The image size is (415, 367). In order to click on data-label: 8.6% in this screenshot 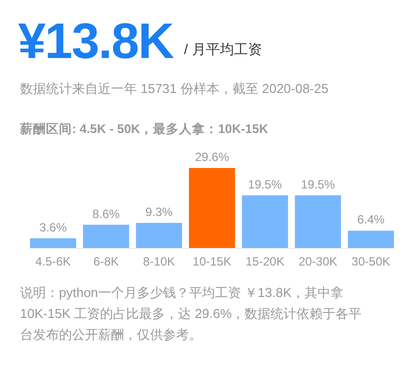, I will do `click(106, 213)`.